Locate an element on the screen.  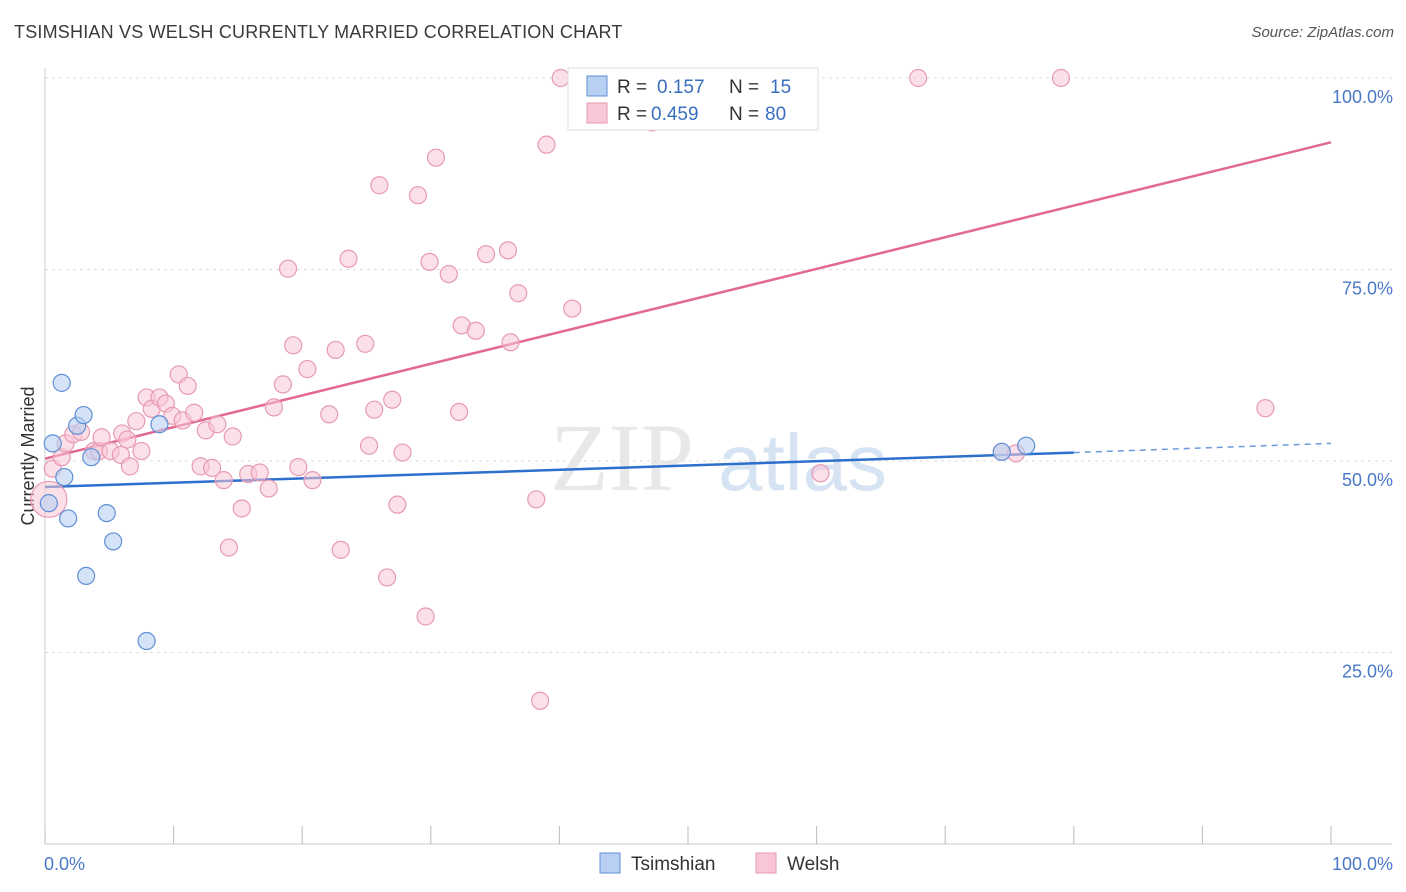
x-tick-labels: 0.0% 100.0% is located at coordinates (718, 864).